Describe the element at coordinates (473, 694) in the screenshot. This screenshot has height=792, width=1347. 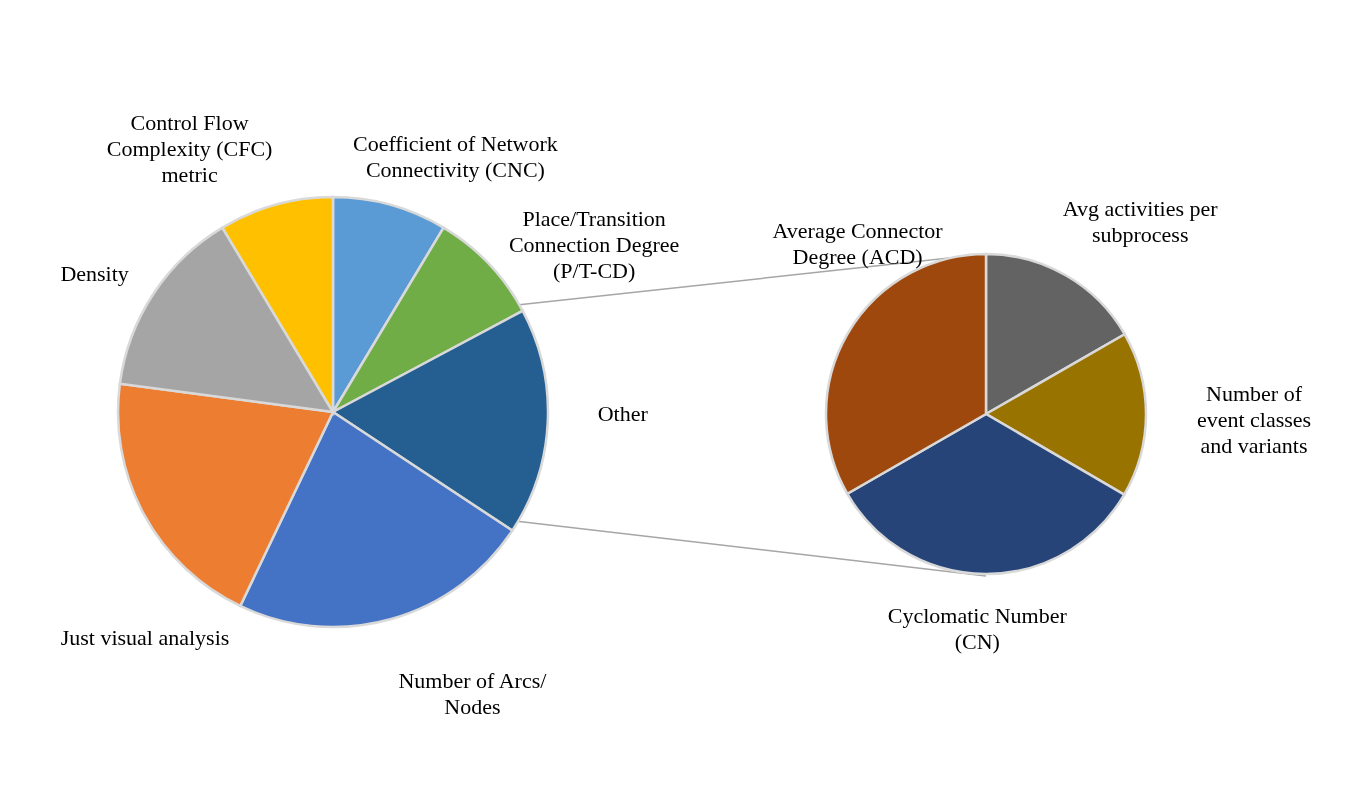
I see `slice-label: Number of Arcs/ Nodes` at that location.